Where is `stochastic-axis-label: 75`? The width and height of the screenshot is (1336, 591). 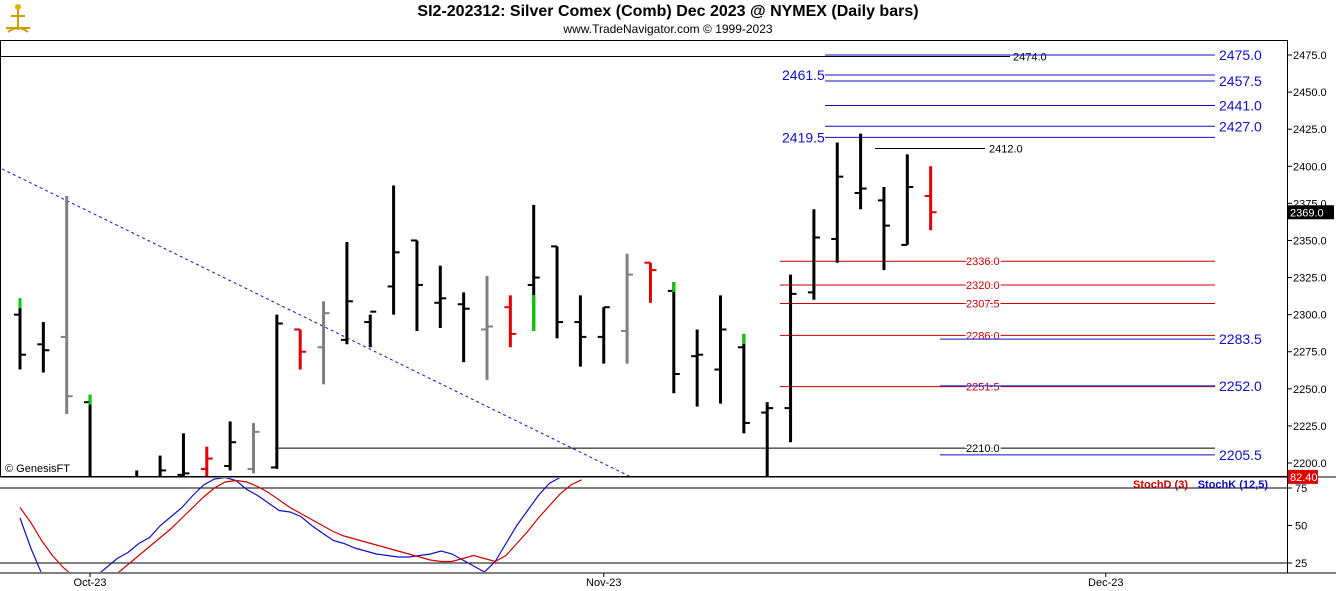
stochastic-axis-label: 75 is located at coordinates (1301, 489).